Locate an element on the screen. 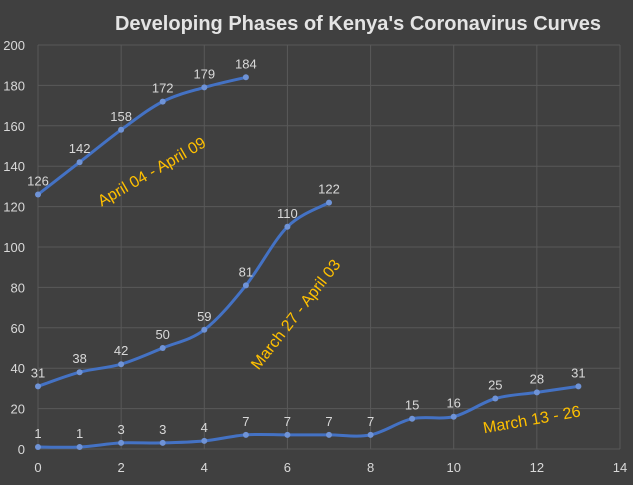 Image resolution: width=633 pixels, height=485 pixels. annotation-0: April 04 - April 09 is located at coordinates (152, 173).